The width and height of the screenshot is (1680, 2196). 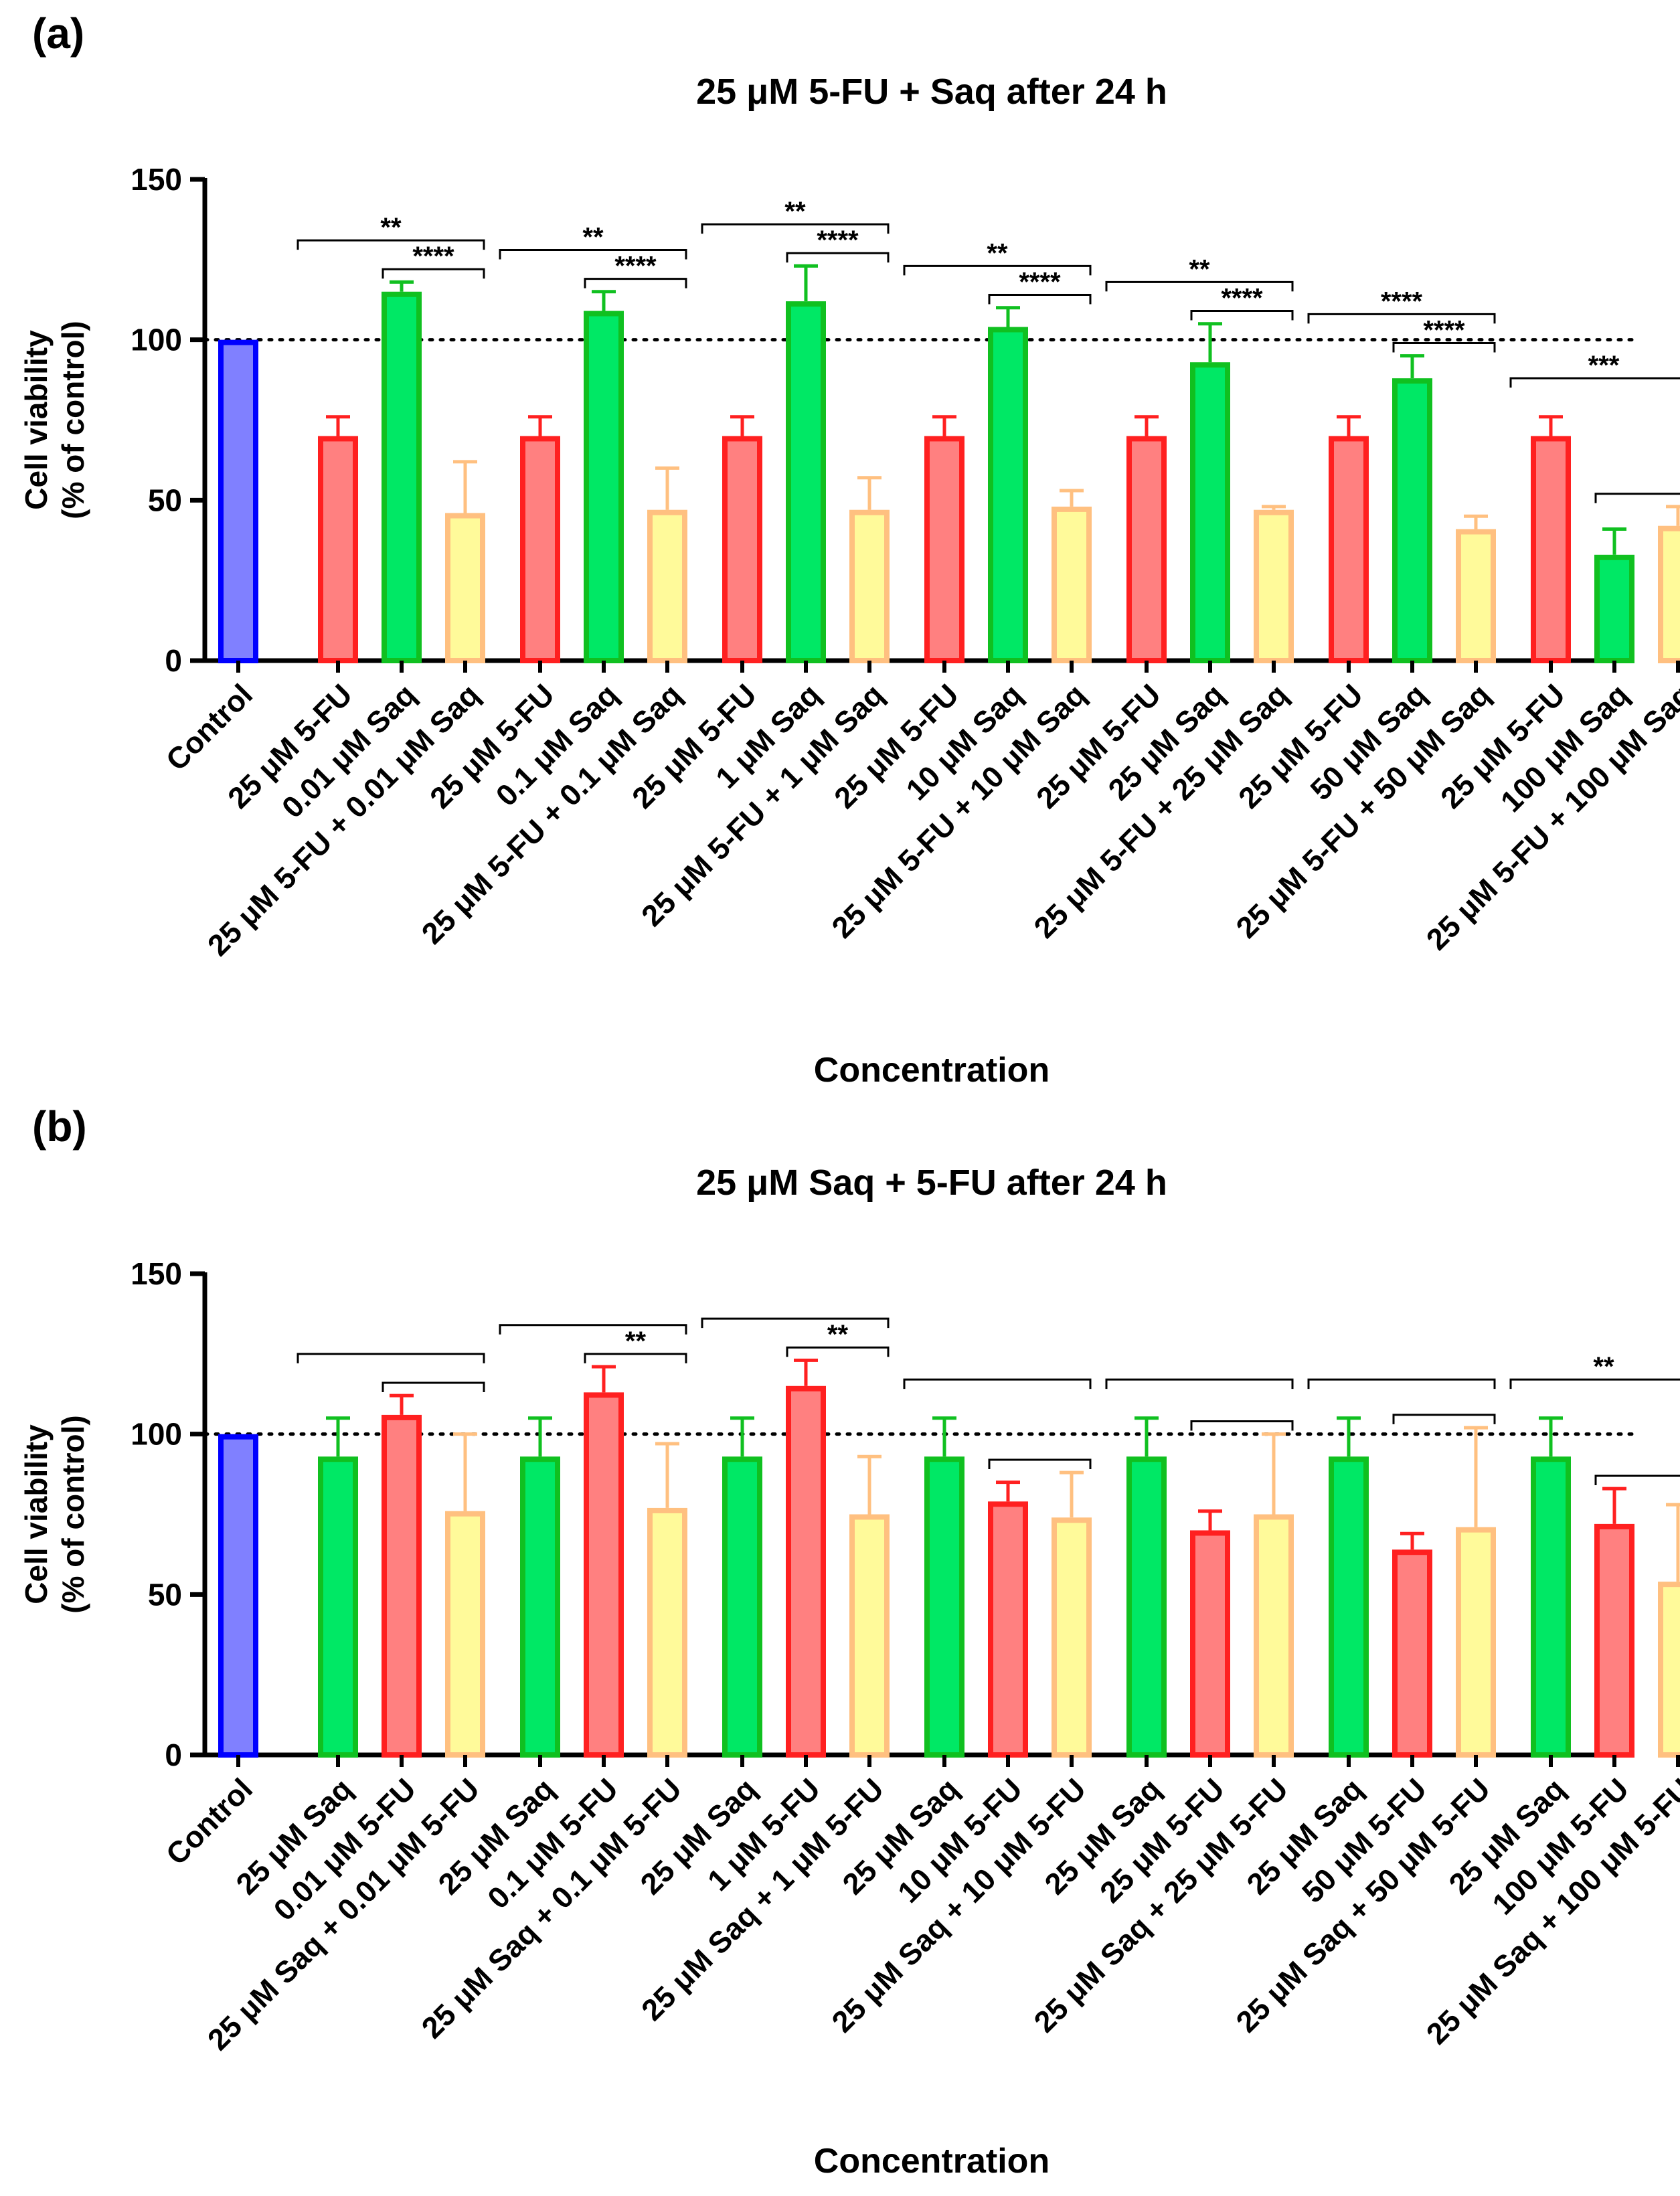 I want to click on significance-label-long: ****, so click(x=1402, y=301).